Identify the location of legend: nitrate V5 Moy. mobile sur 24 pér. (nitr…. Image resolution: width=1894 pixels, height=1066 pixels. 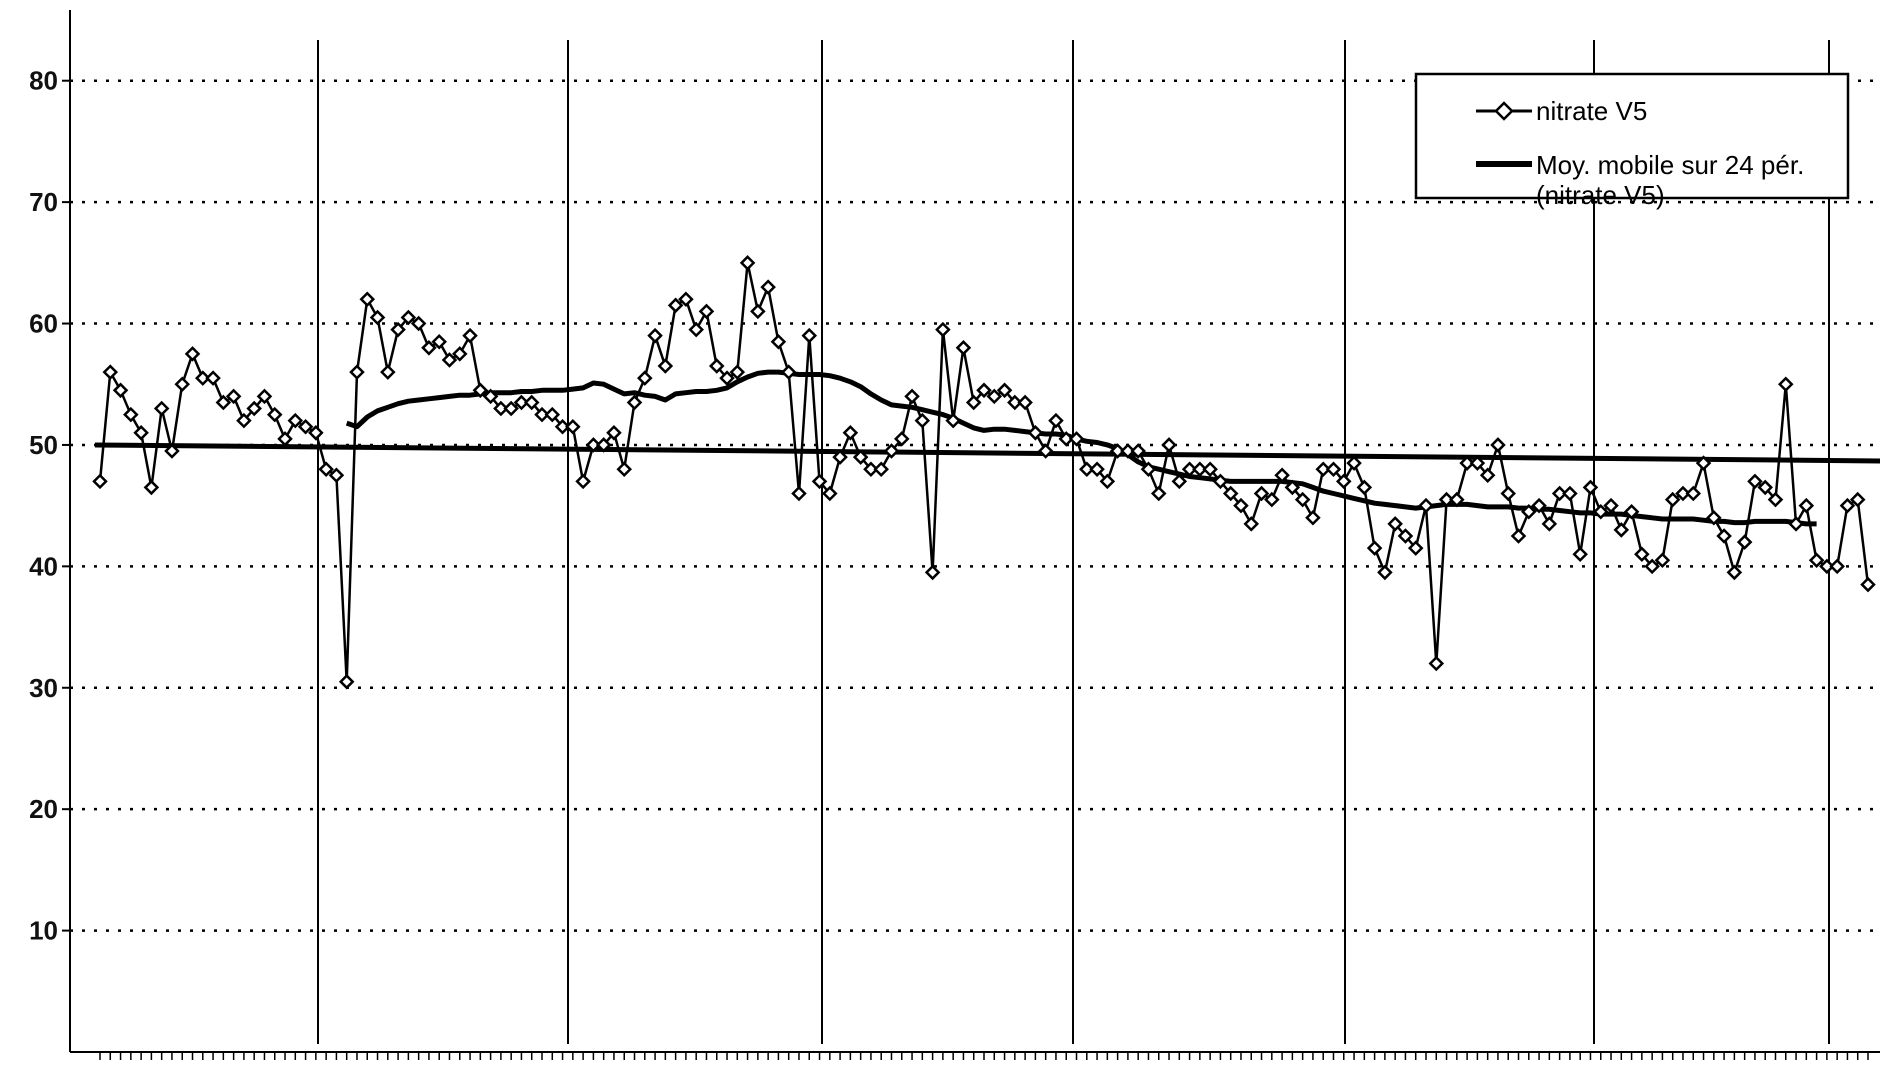
(1632, 141).